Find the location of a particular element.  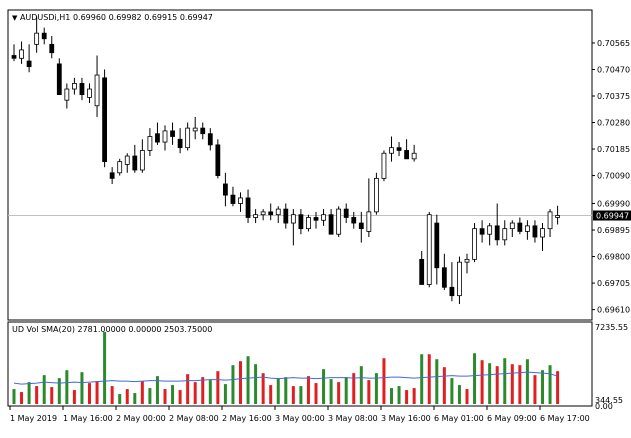

dropdown-arrow-icon: ▼ is located at coordinates (15, 18).